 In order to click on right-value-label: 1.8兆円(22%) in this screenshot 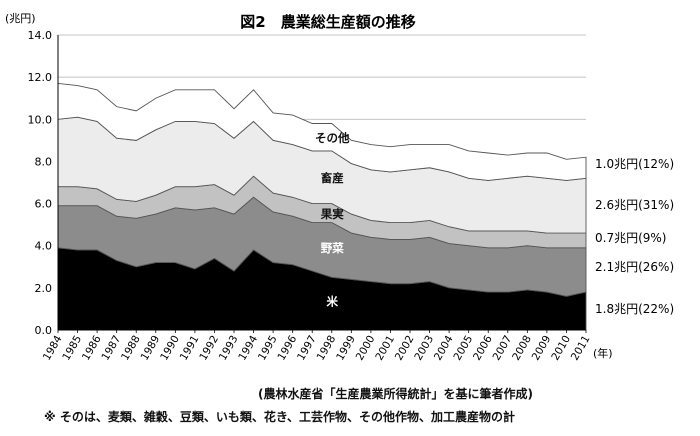, I will do `click(634, 309)`.